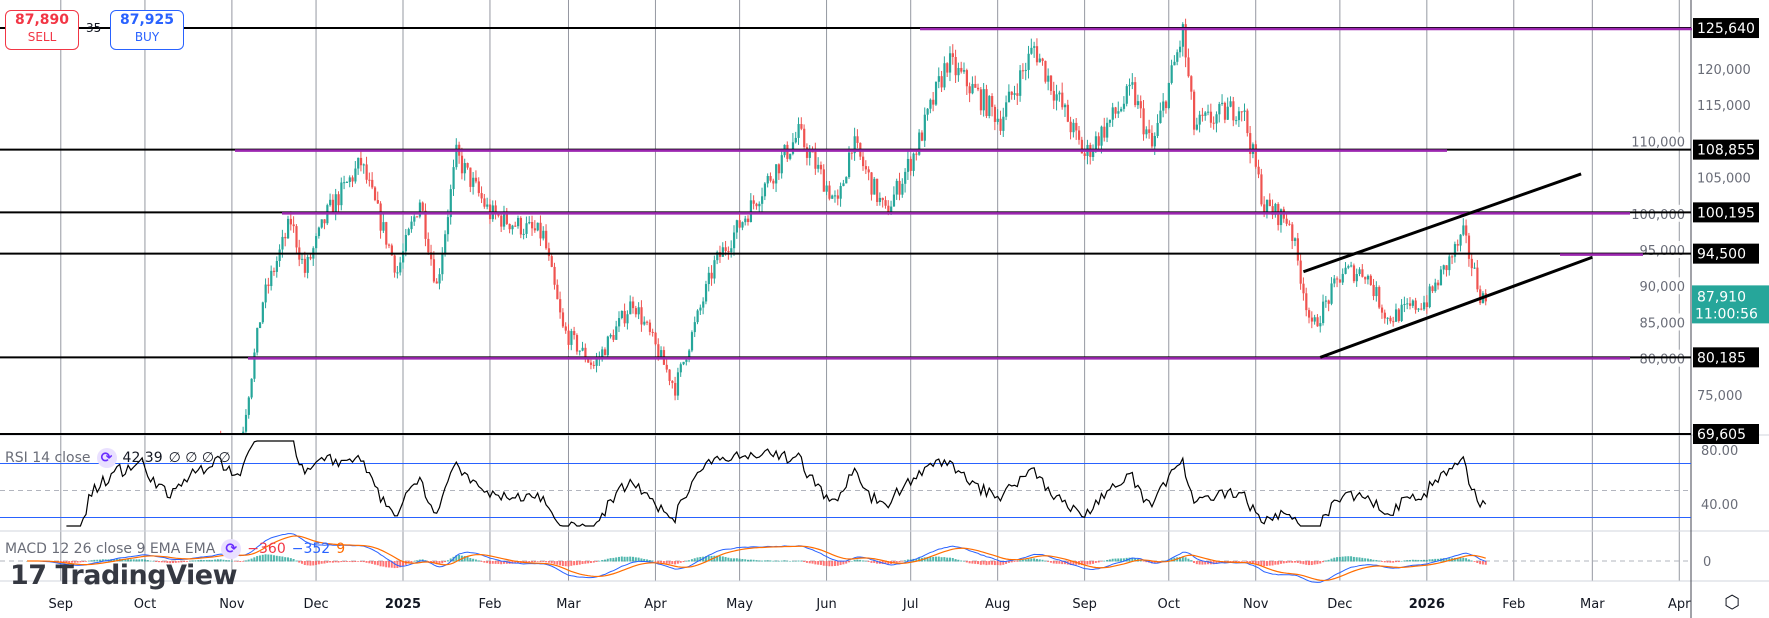 This screenshot has height=618, width=1769. I want to click on sell-button: 87,890 SELL, so click(42, 30).